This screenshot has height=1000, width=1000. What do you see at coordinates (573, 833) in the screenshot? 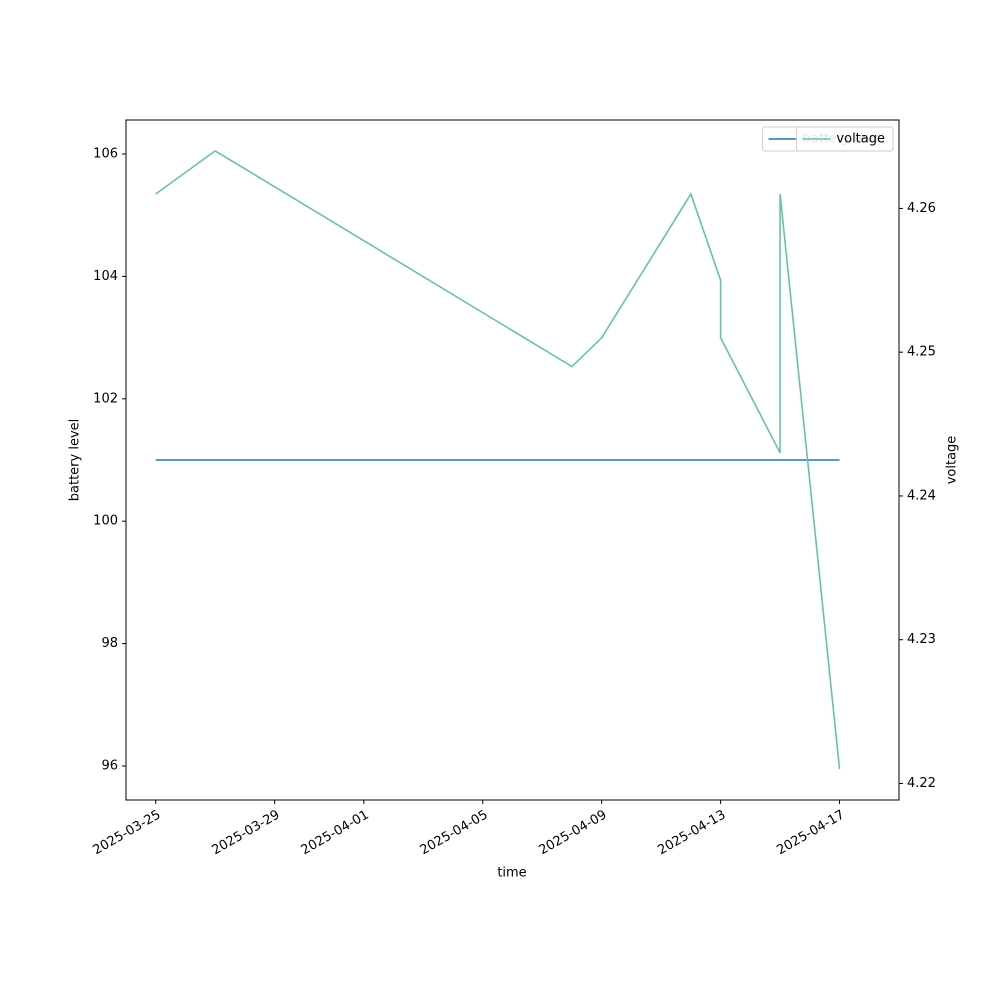
I see `x-tick-label: 2025-04-09` at bounding box center [573, 833].